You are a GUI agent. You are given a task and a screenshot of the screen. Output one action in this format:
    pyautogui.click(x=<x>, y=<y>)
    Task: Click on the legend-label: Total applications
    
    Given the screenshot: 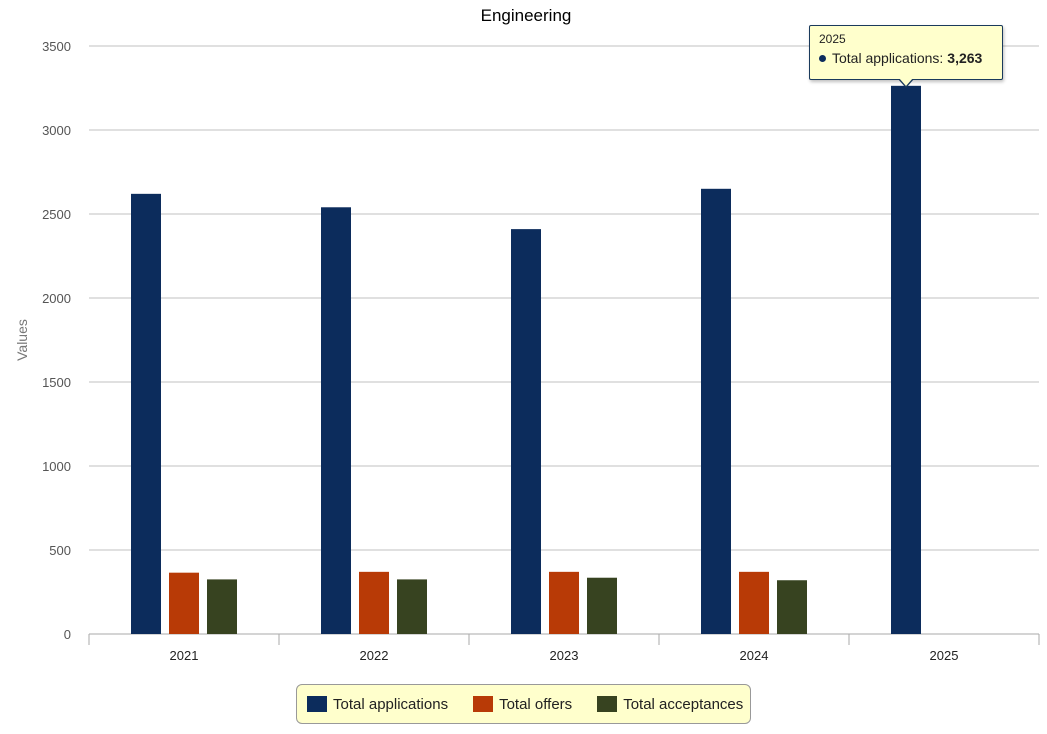 What is the action you would take?
    pyautogui.click(x=391, y=704)
    